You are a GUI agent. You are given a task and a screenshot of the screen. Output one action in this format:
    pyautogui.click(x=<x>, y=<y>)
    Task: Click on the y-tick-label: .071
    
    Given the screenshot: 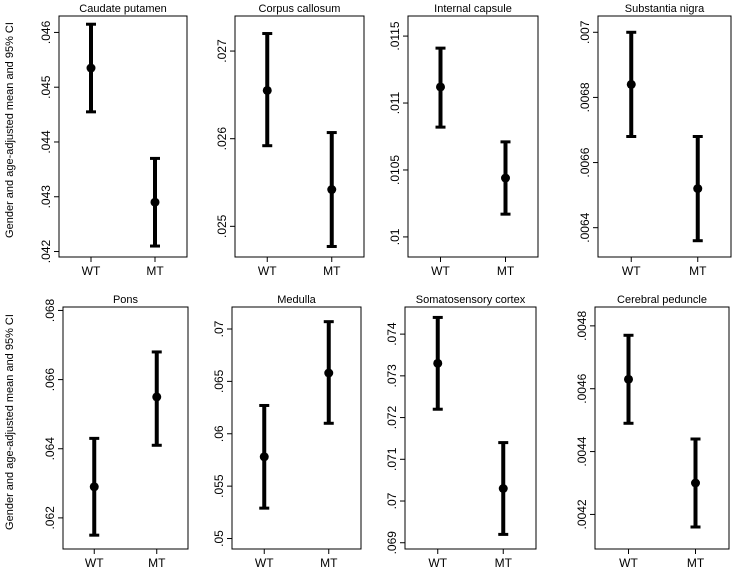 What is the action you would take?
    pyautogui.click(x=392, y=459)
    